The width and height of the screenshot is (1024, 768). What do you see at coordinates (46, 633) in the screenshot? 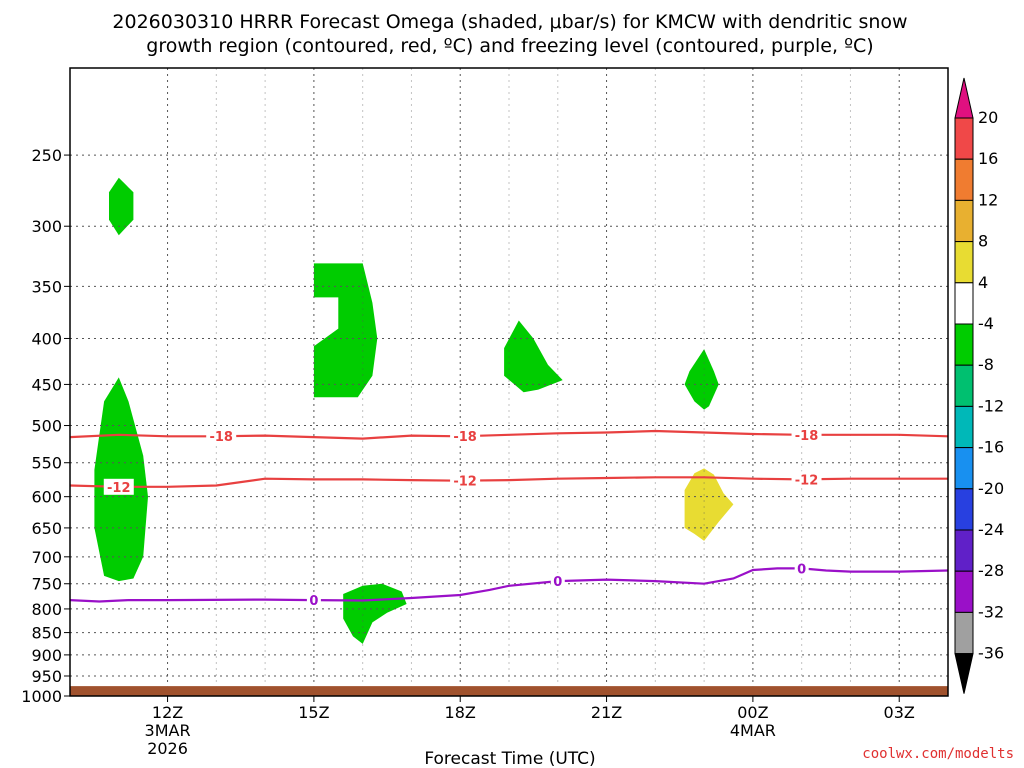
I see `y-tick-label: 850` at bounding box center [46, 633].